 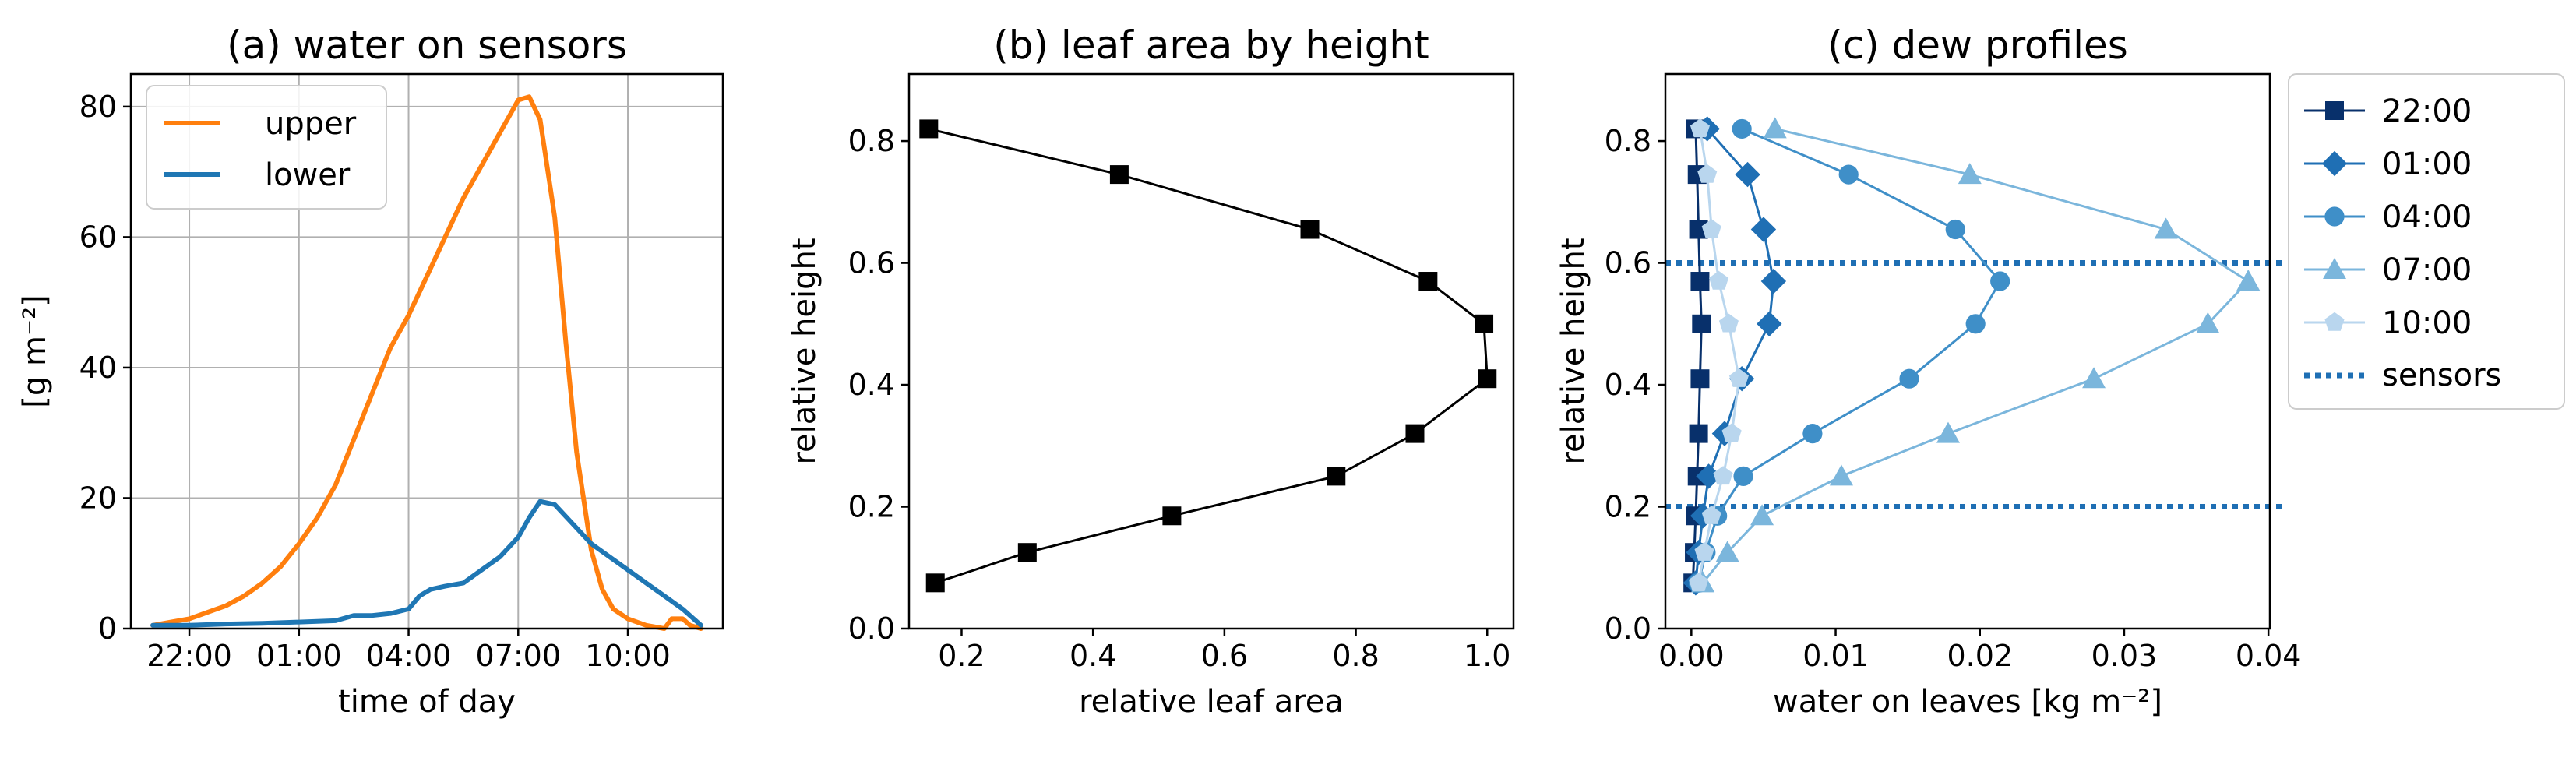 I want to click on panel-c-plot, so click(x=1972, y=356).